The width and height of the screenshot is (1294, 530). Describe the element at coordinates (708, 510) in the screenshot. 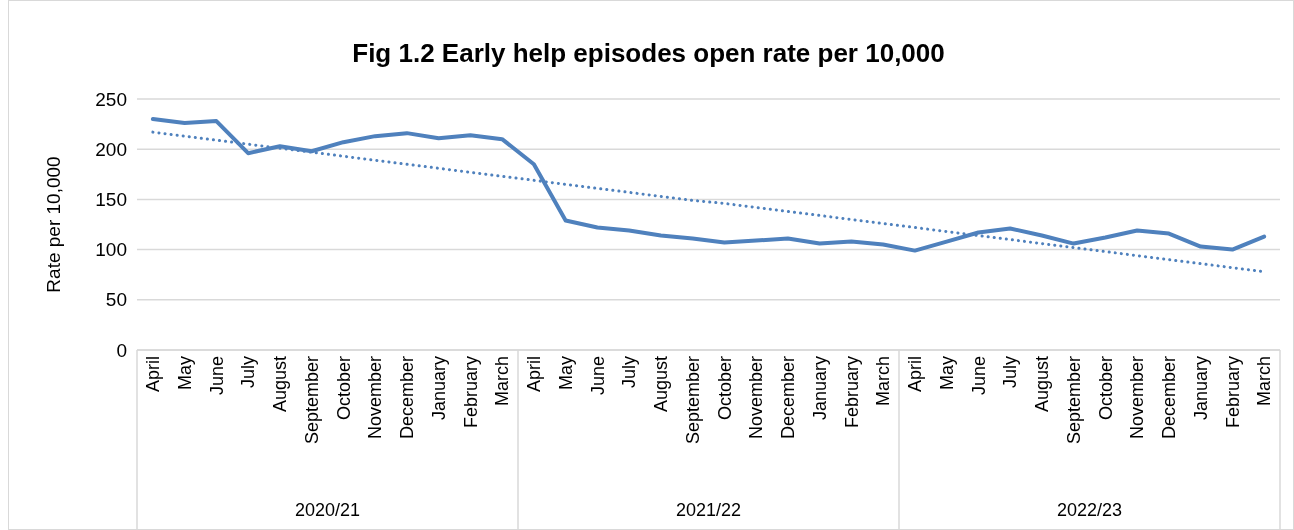

I see `text: 2021/22` at that location.